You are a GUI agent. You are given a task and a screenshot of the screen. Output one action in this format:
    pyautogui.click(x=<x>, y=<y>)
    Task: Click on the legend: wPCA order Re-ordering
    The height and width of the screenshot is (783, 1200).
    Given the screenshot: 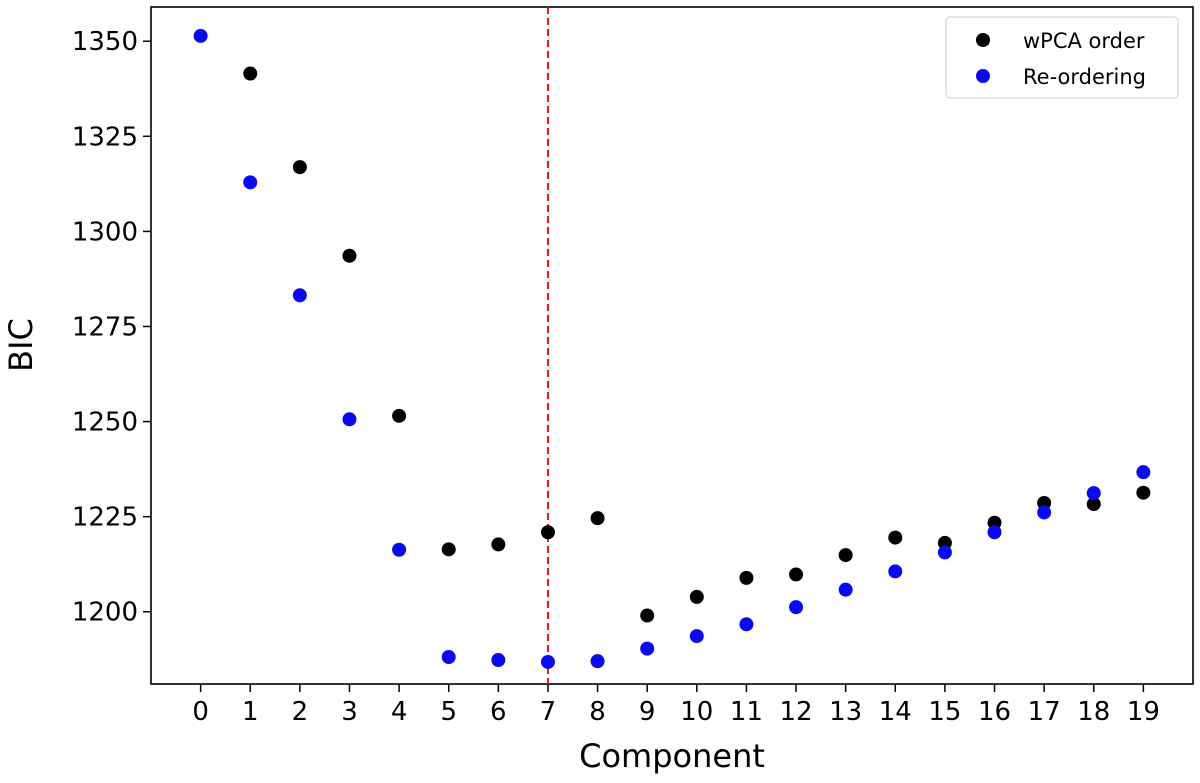 What is the action you would take?
    pyautogui.click(x=1062, y=57)
    